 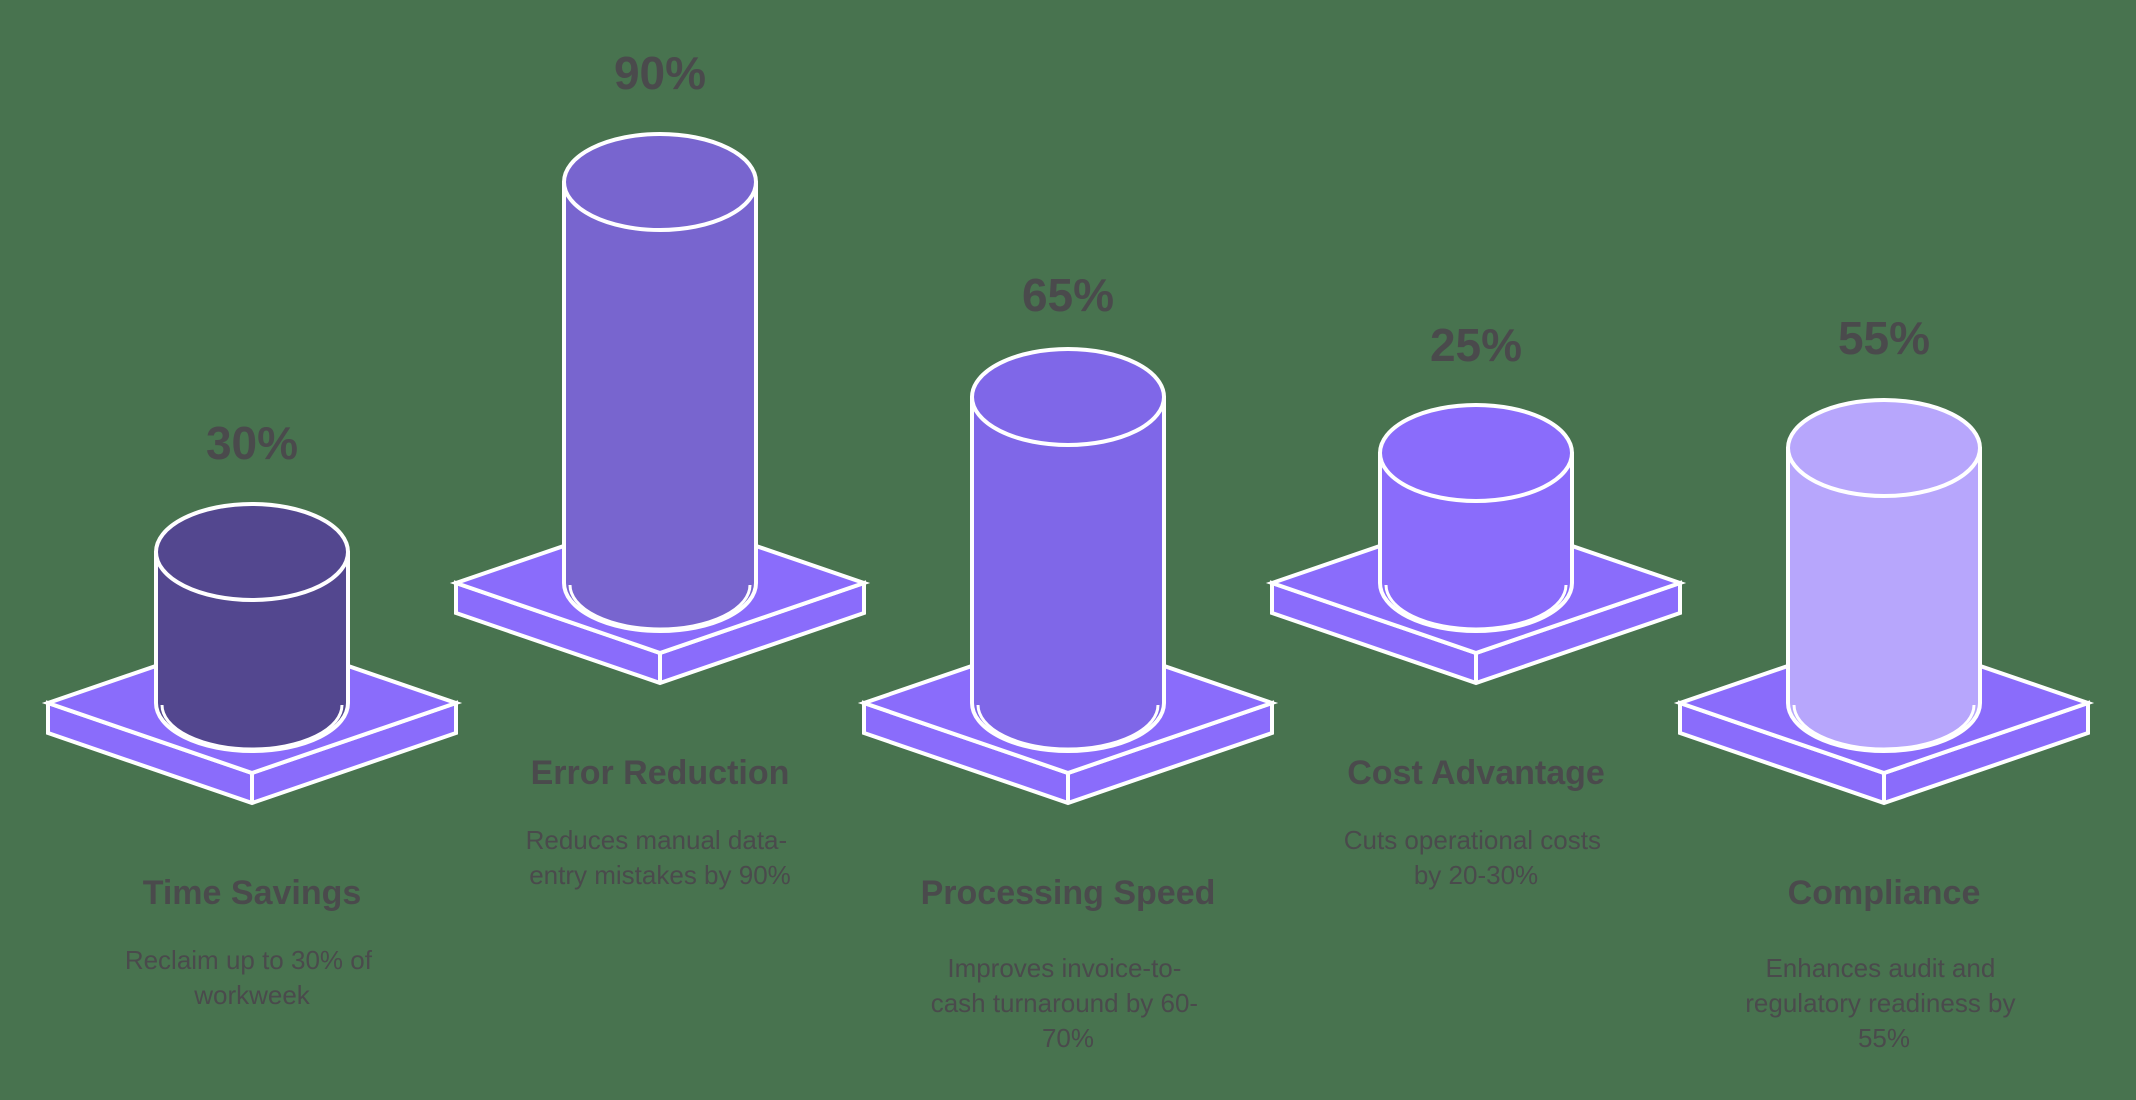 I want to click on column-title: Processing Speed, so click(x=1068, y=893).